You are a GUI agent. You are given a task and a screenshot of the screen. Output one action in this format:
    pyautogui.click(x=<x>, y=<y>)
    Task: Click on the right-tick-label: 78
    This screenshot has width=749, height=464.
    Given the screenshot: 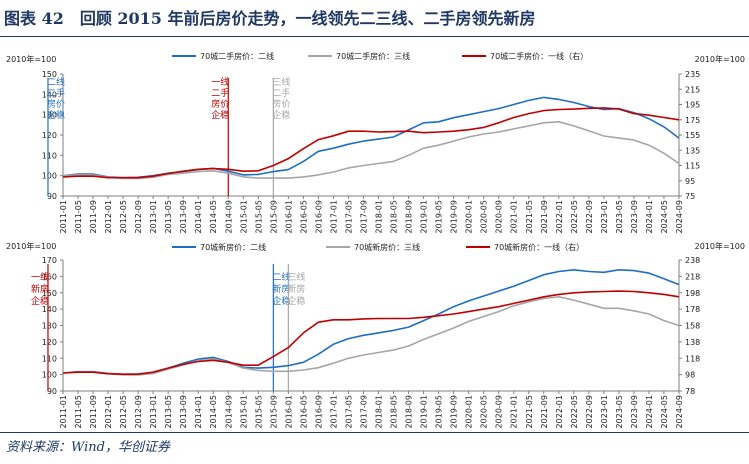 What is the action you would take?
    pyautogui.click(x=690, y=391)
    